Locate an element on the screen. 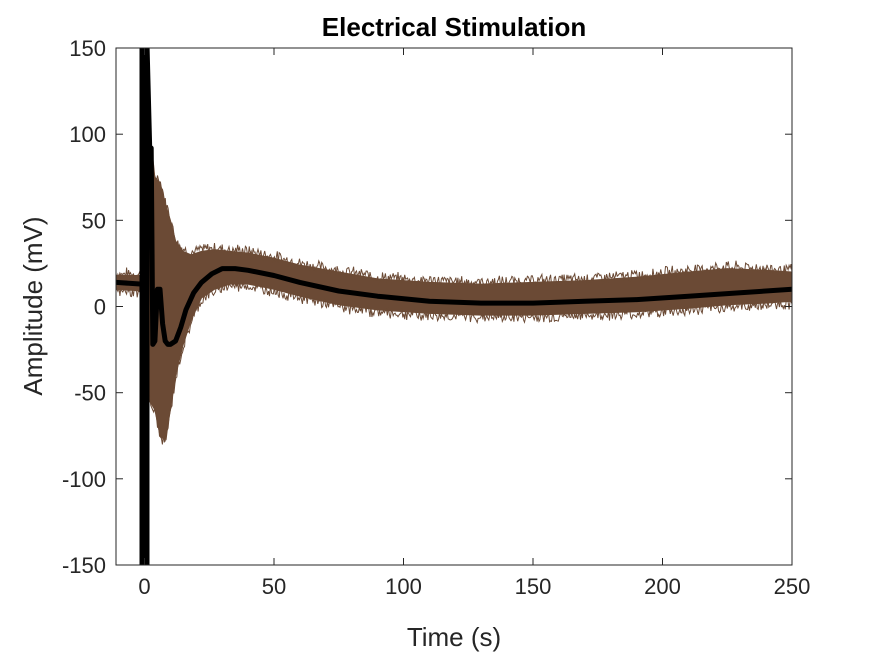 This screenshot has width=875, height=656. y-tick-label: 0 is located at coordinates (100, 307).